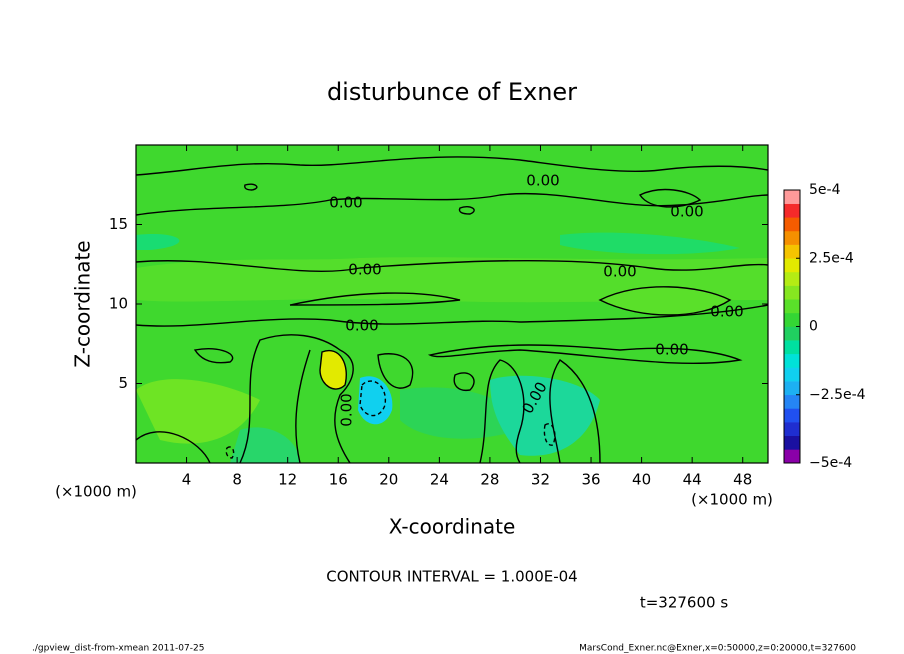  I want to click on y-tick-label: 10, so click(118, 304).